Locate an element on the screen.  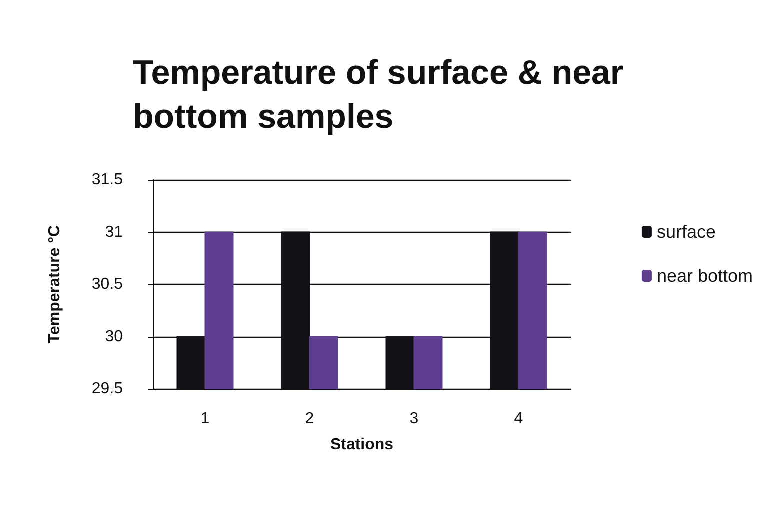
x-tick-label: 2 is located at coordinates (309, 419).